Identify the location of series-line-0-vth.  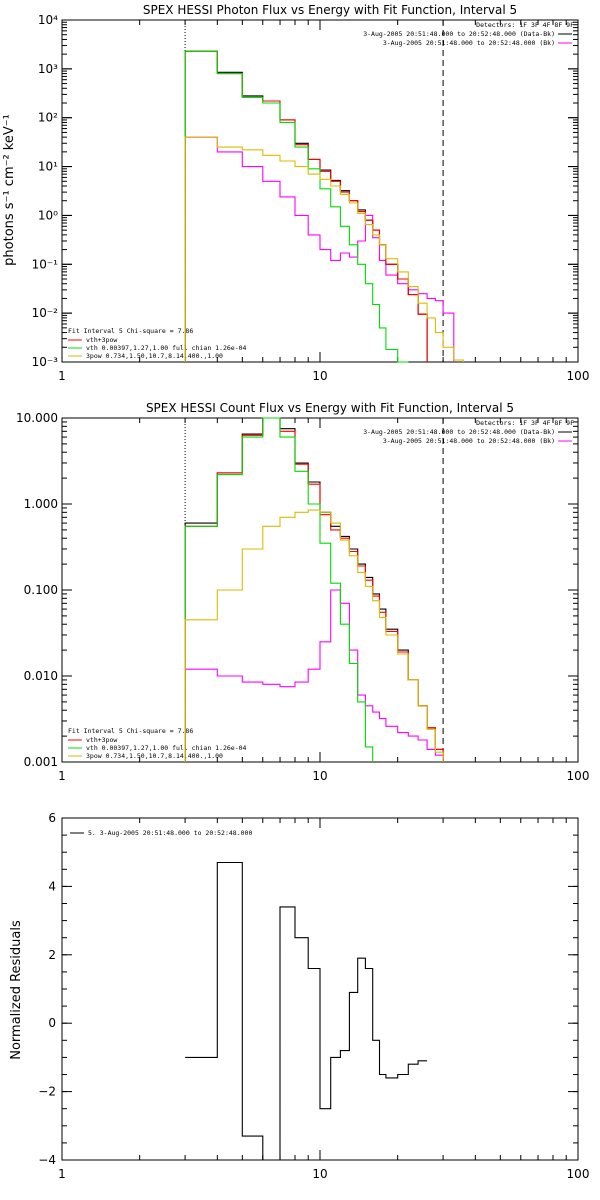
(296, 206).